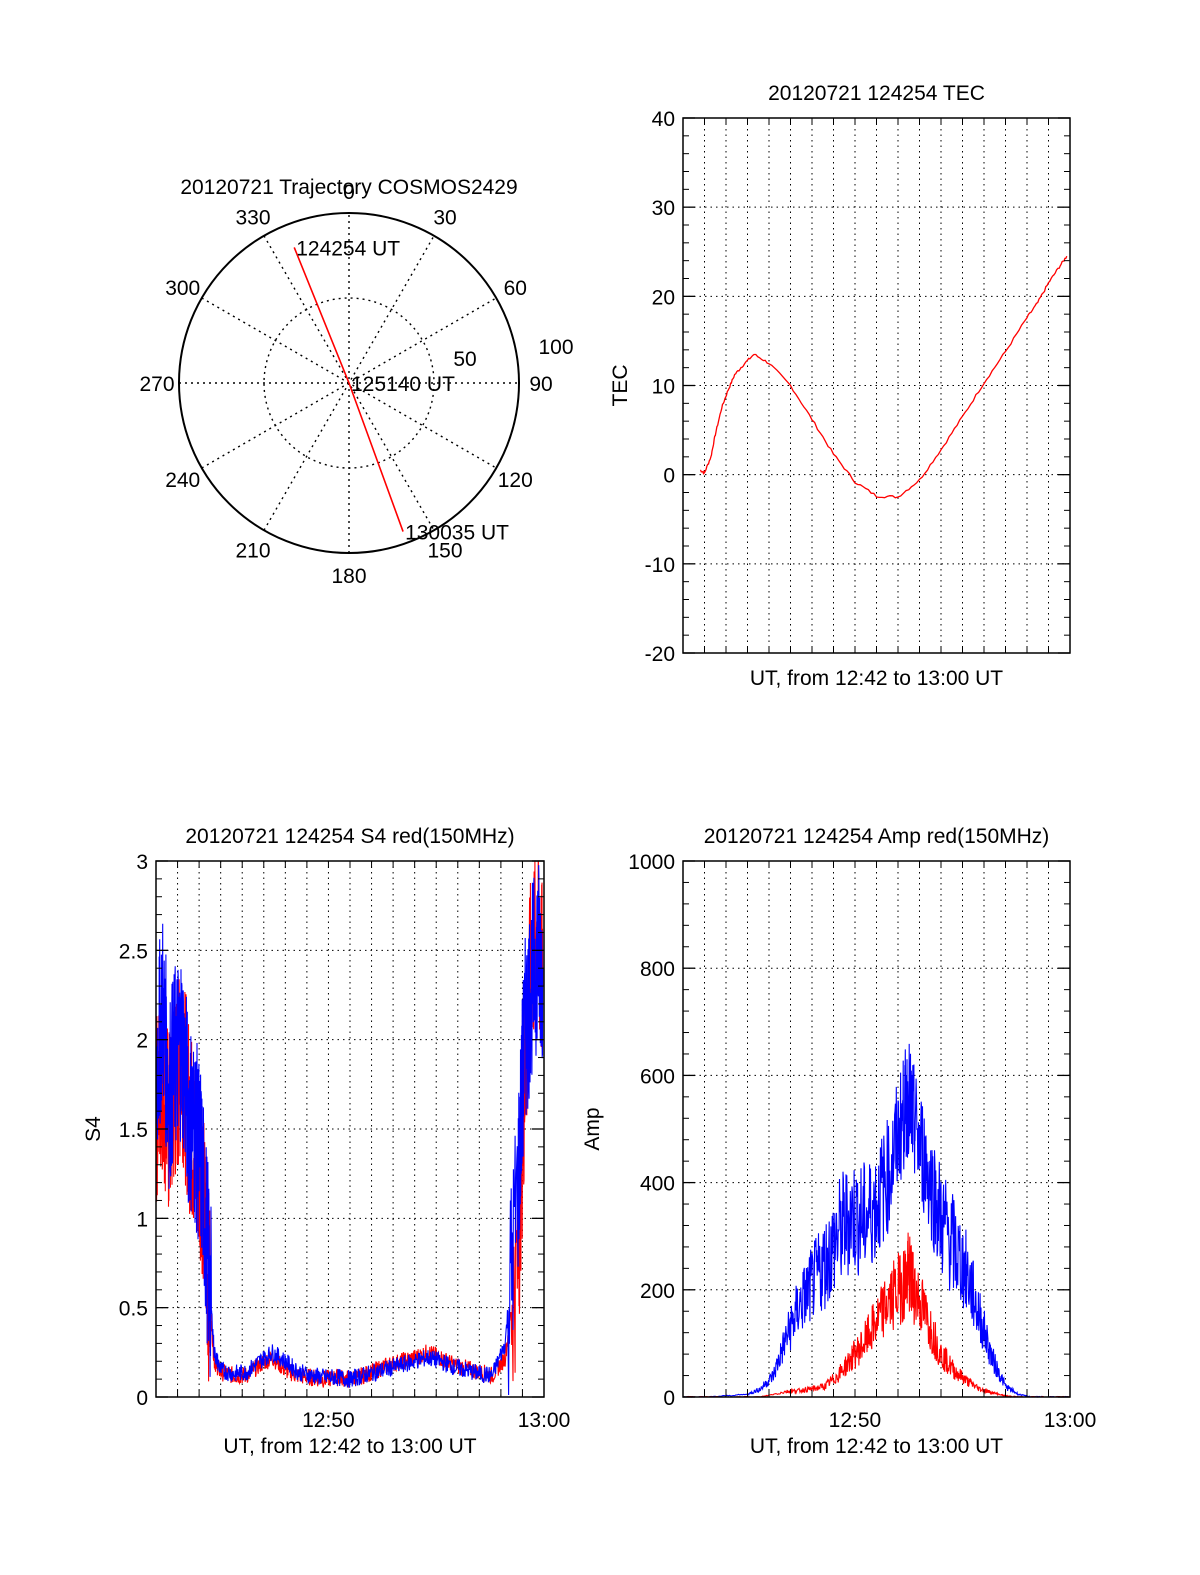 This screenshot has height=1575, width=1200. Describe the element at coordinates (660, 565) in the screenshot. I see `y-tick-label: -10` at that location.